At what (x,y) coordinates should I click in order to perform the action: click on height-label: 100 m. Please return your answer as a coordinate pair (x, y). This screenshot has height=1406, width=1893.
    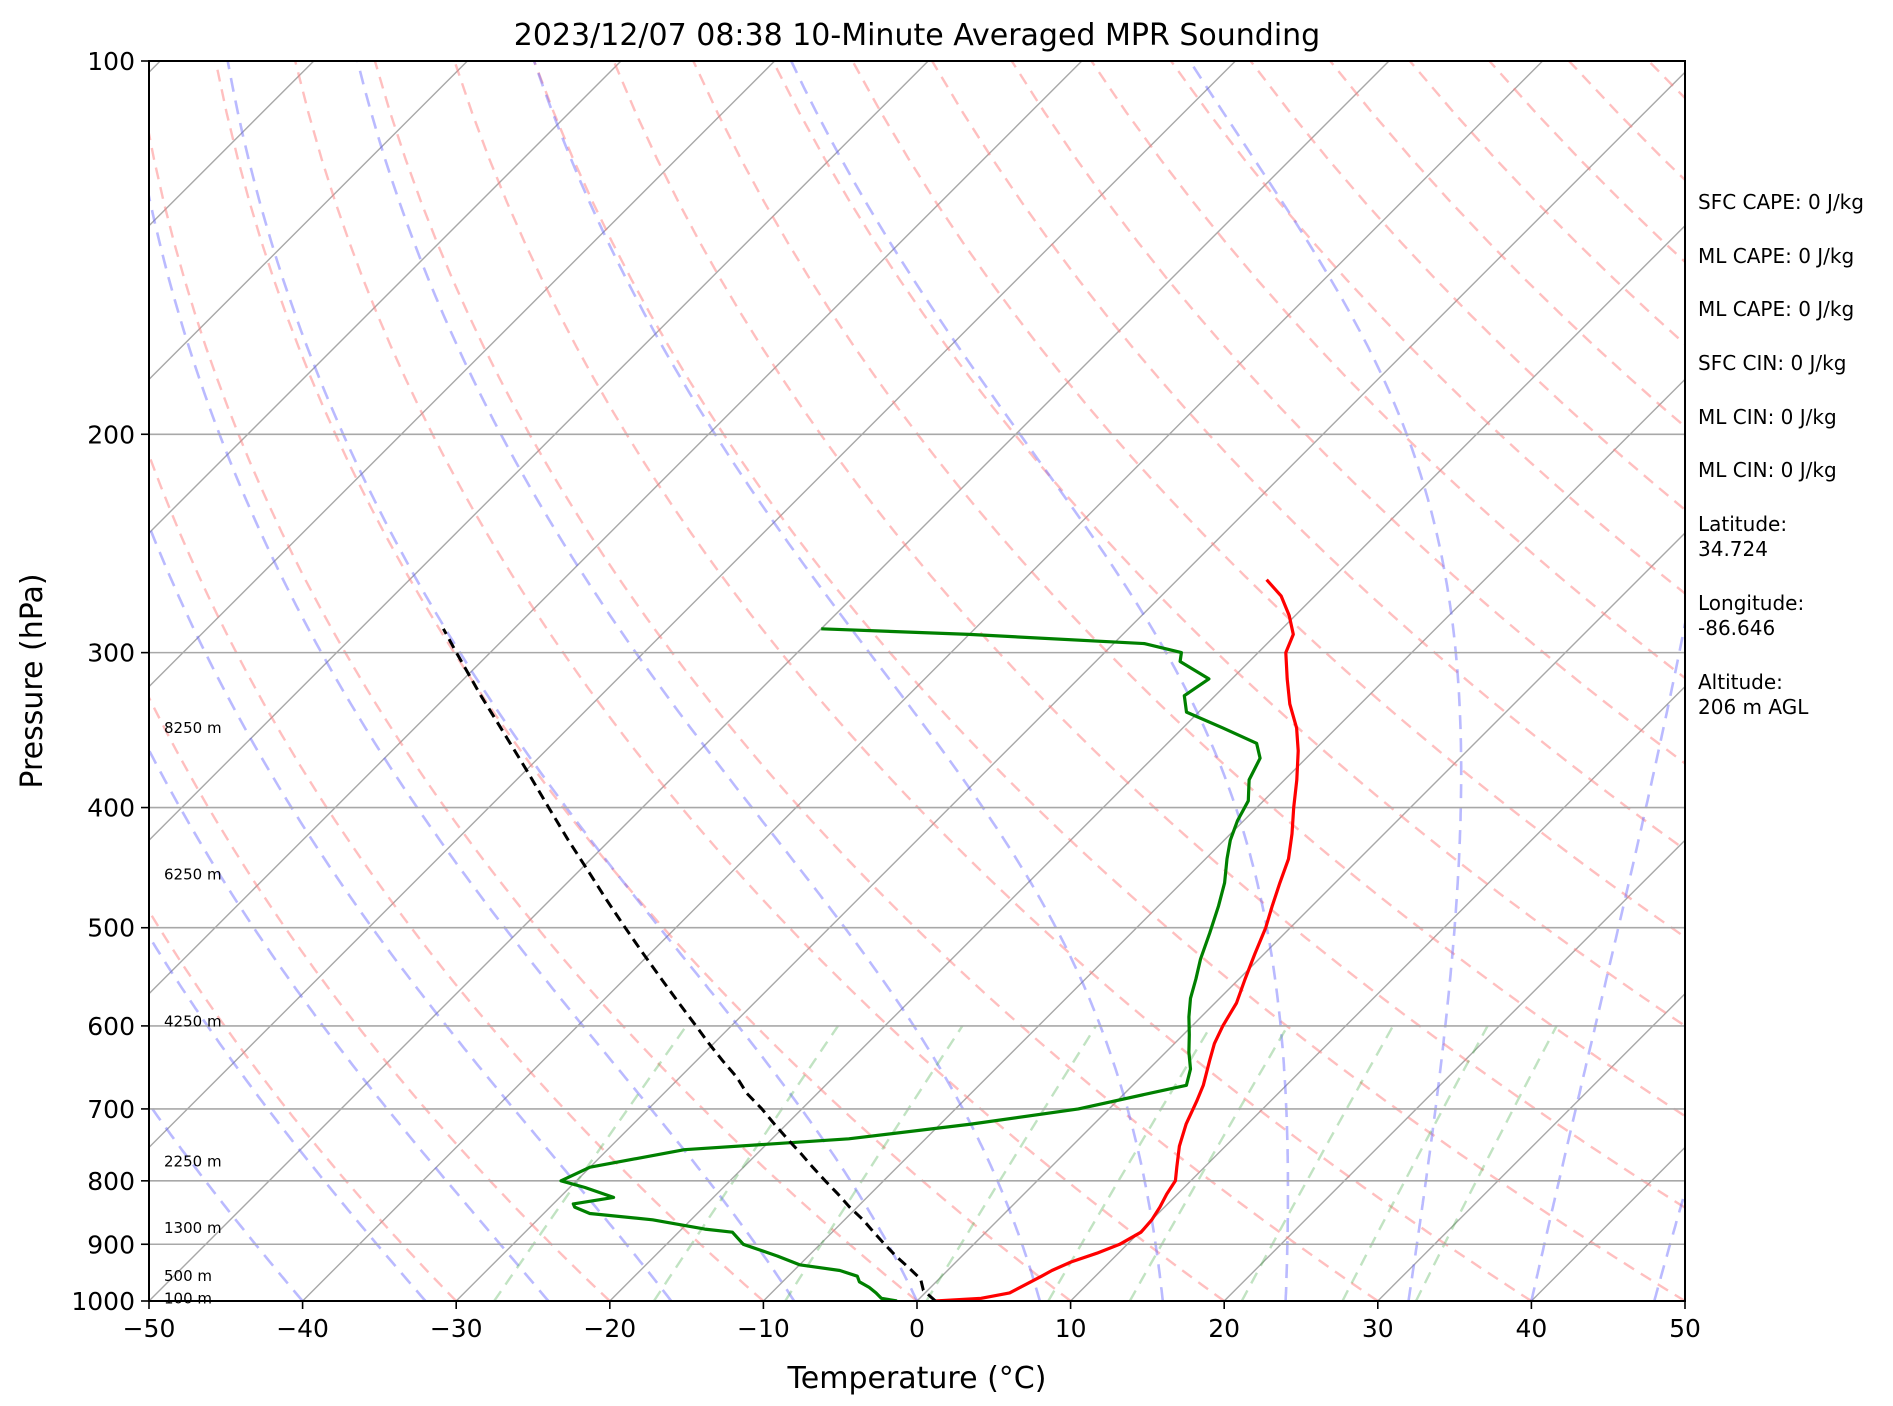
    Looking at the image, I should click on (188, 1298).